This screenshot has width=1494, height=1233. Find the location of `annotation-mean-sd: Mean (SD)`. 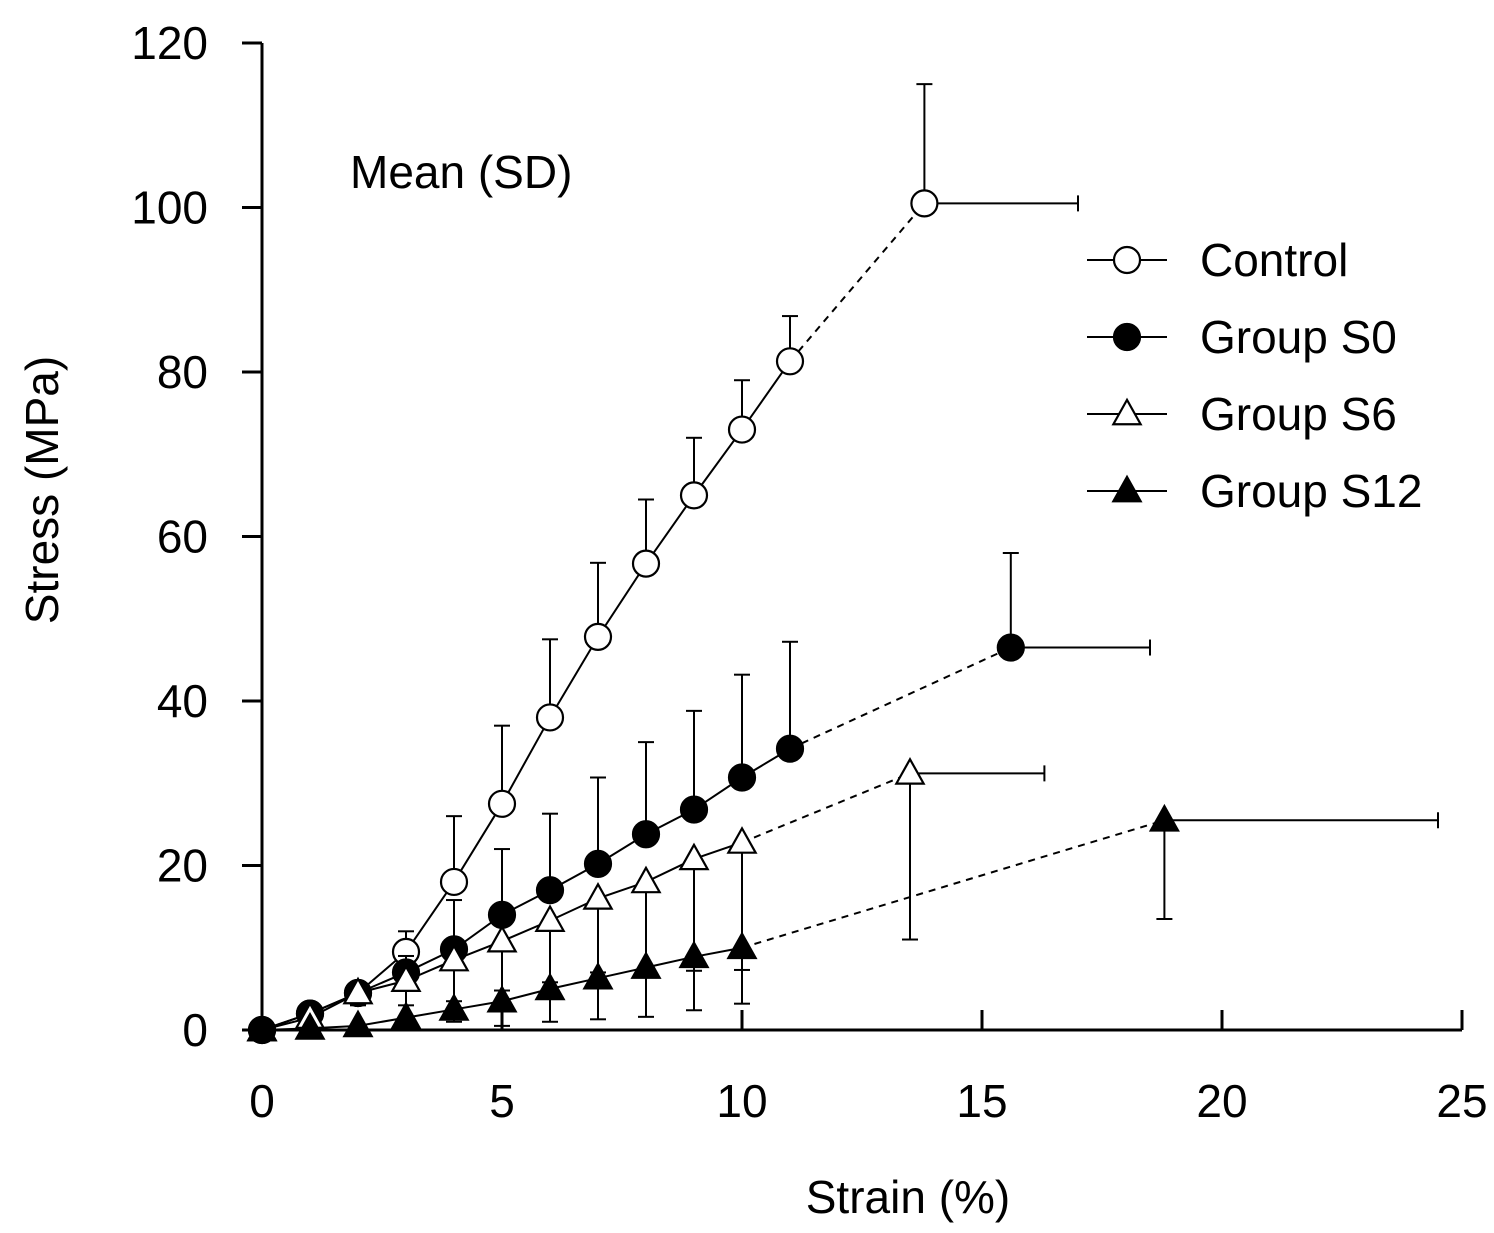

annotation-mean-sd: Mean (SD) is located at coordinates (461, 172).